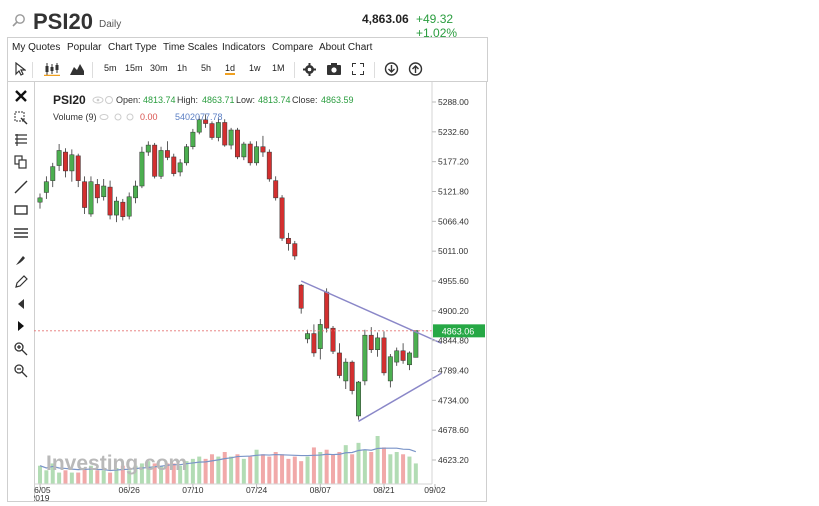 This screenshot has width=819, height=506. I want to click on interval-1w: 1w, so click(255, 68).